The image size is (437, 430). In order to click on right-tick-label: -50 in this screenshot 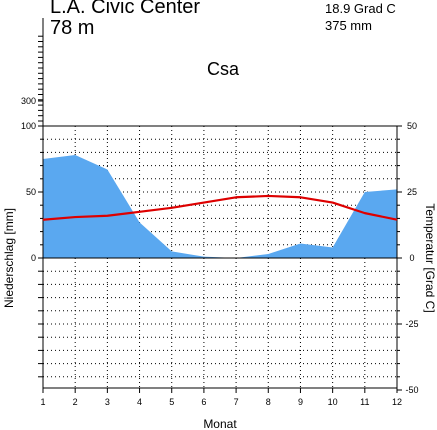, I will do `click(411, 390)`.